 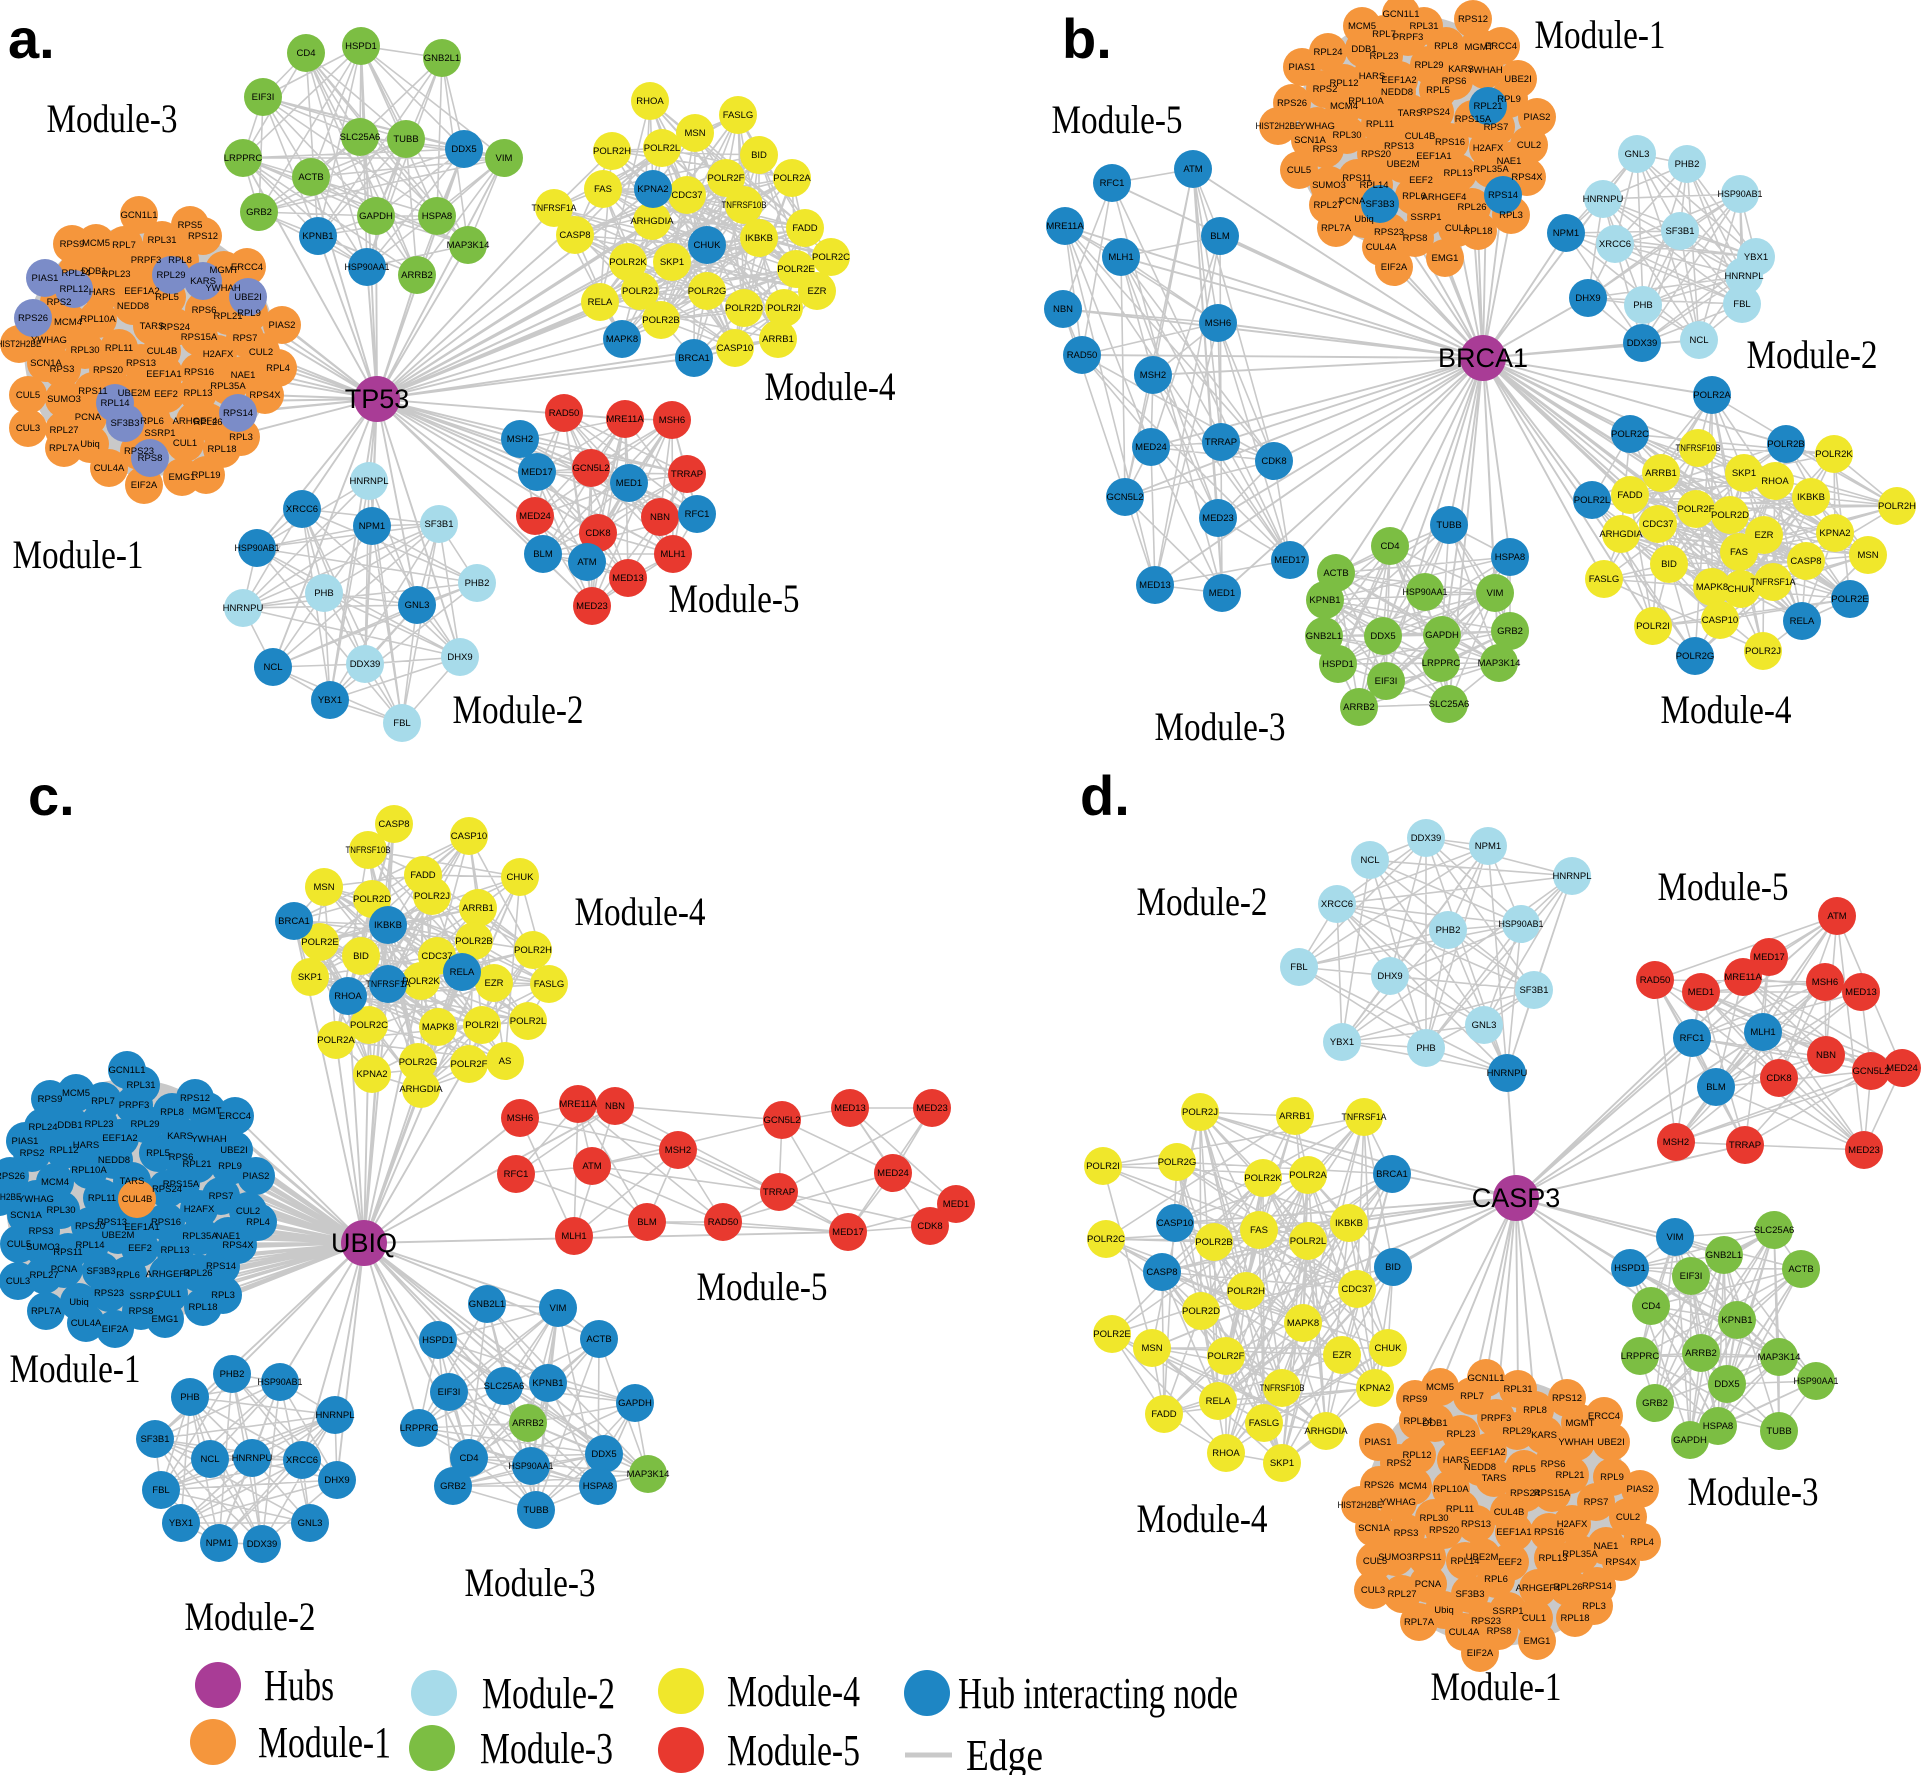 What do you see at coordinates (1379, 204) in the screenshot?
I see `svg-text: SF3B3` at bounding box center [1379, 204].